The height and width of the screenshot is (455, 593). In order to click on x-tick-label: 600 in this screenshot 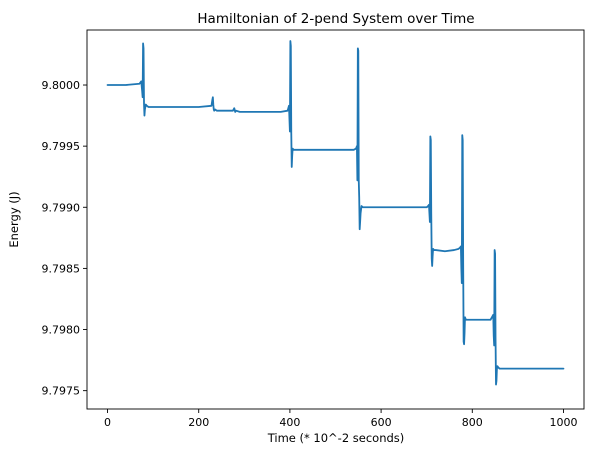, I will do `click(381, 422)`.